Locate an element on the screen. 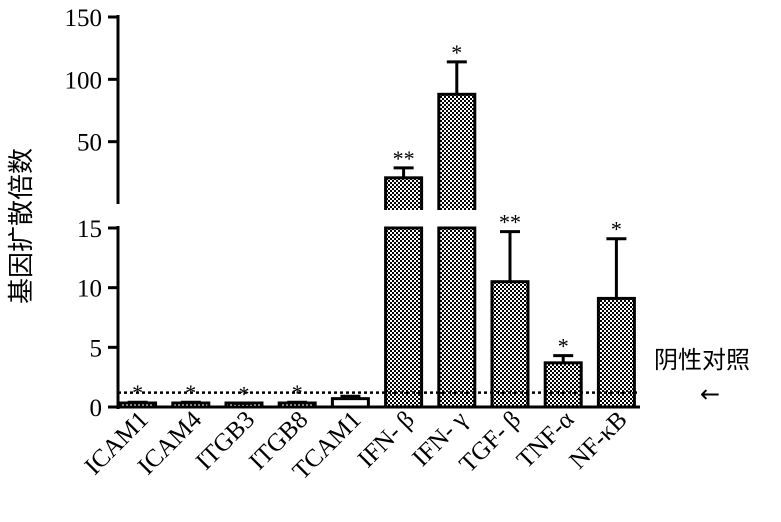  reference-line-label: 阴性对照 is located at coordinates (702, 360).